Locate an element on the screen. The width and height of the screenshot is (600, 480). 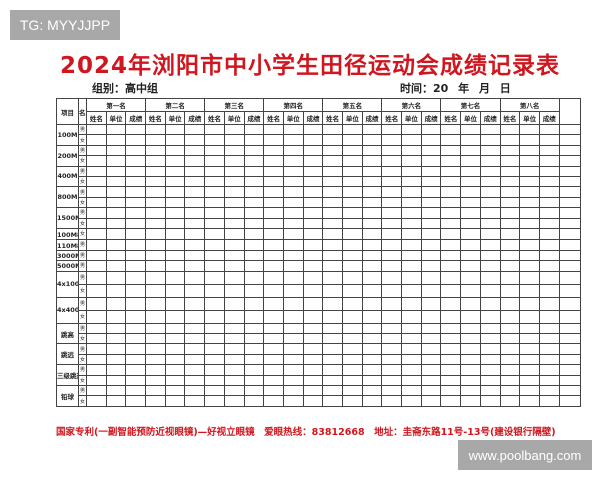
table-row: 100M 男 is located at coordinates (318, 134).